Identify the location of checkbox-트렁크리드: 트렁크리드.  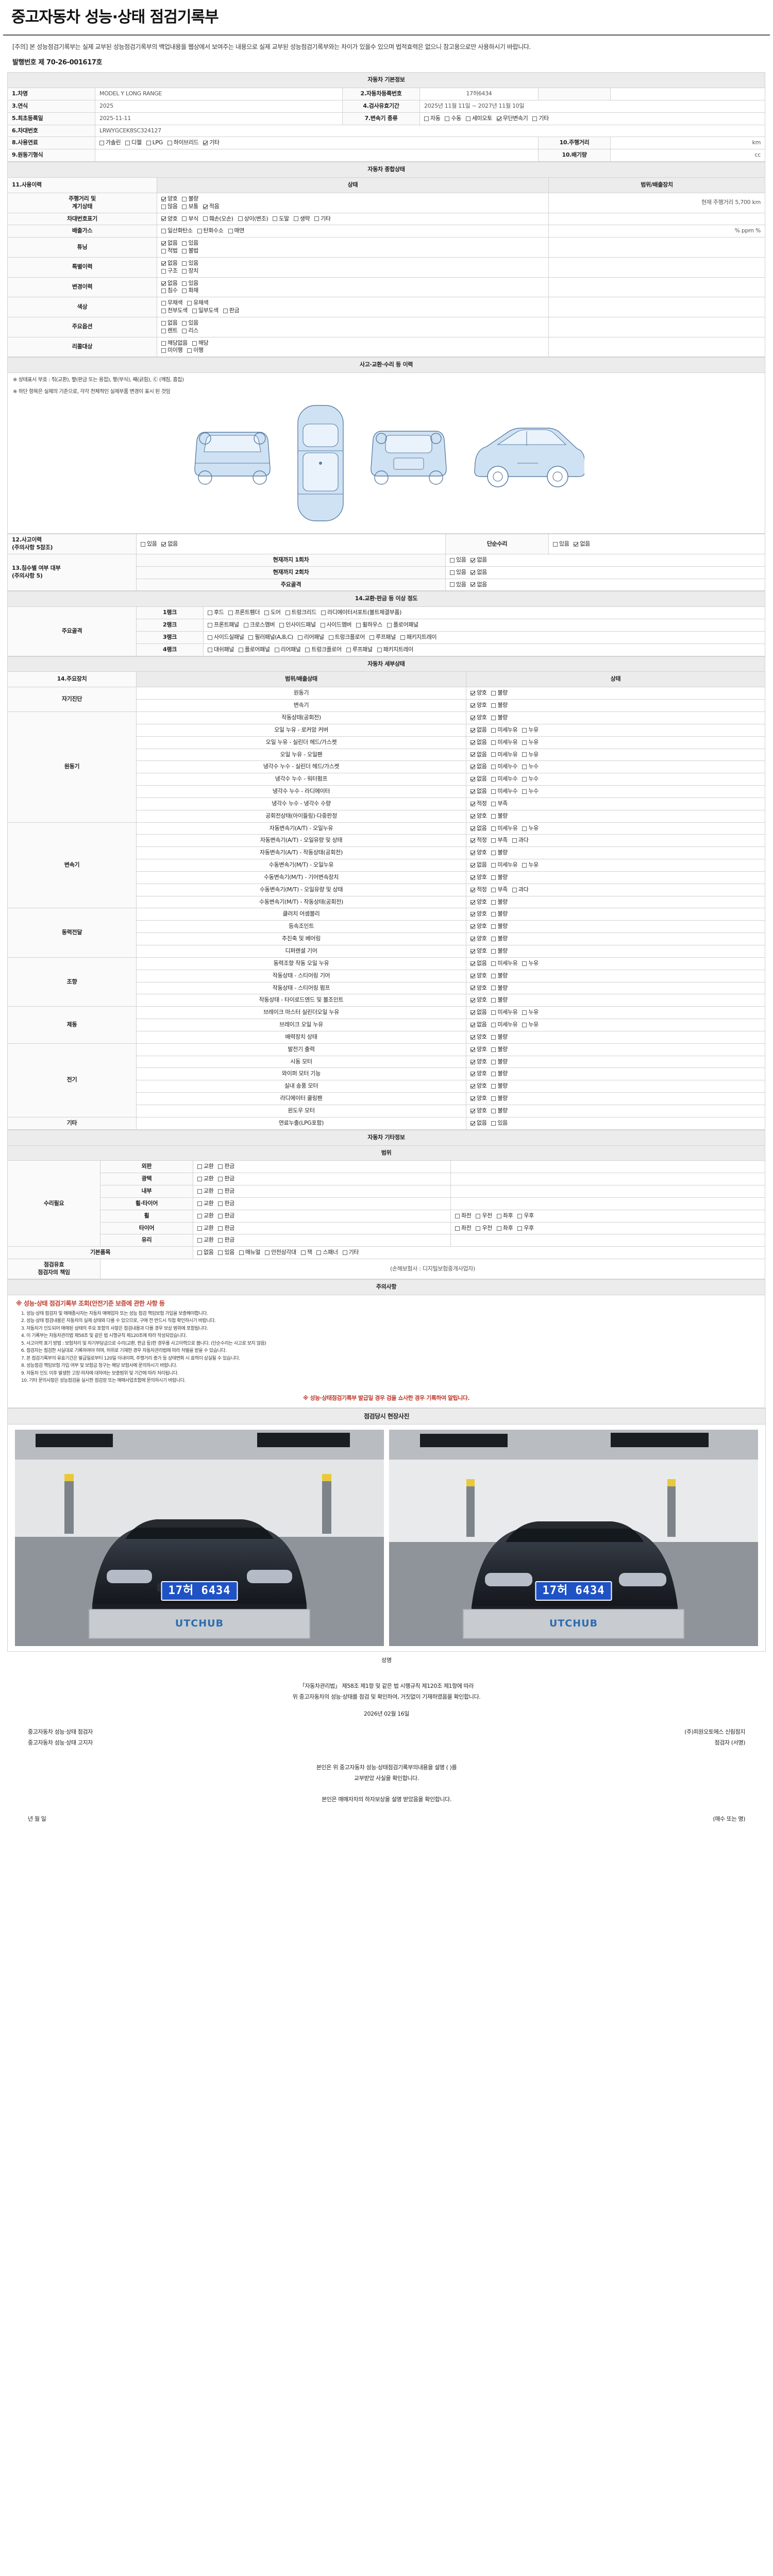
(301, 613).